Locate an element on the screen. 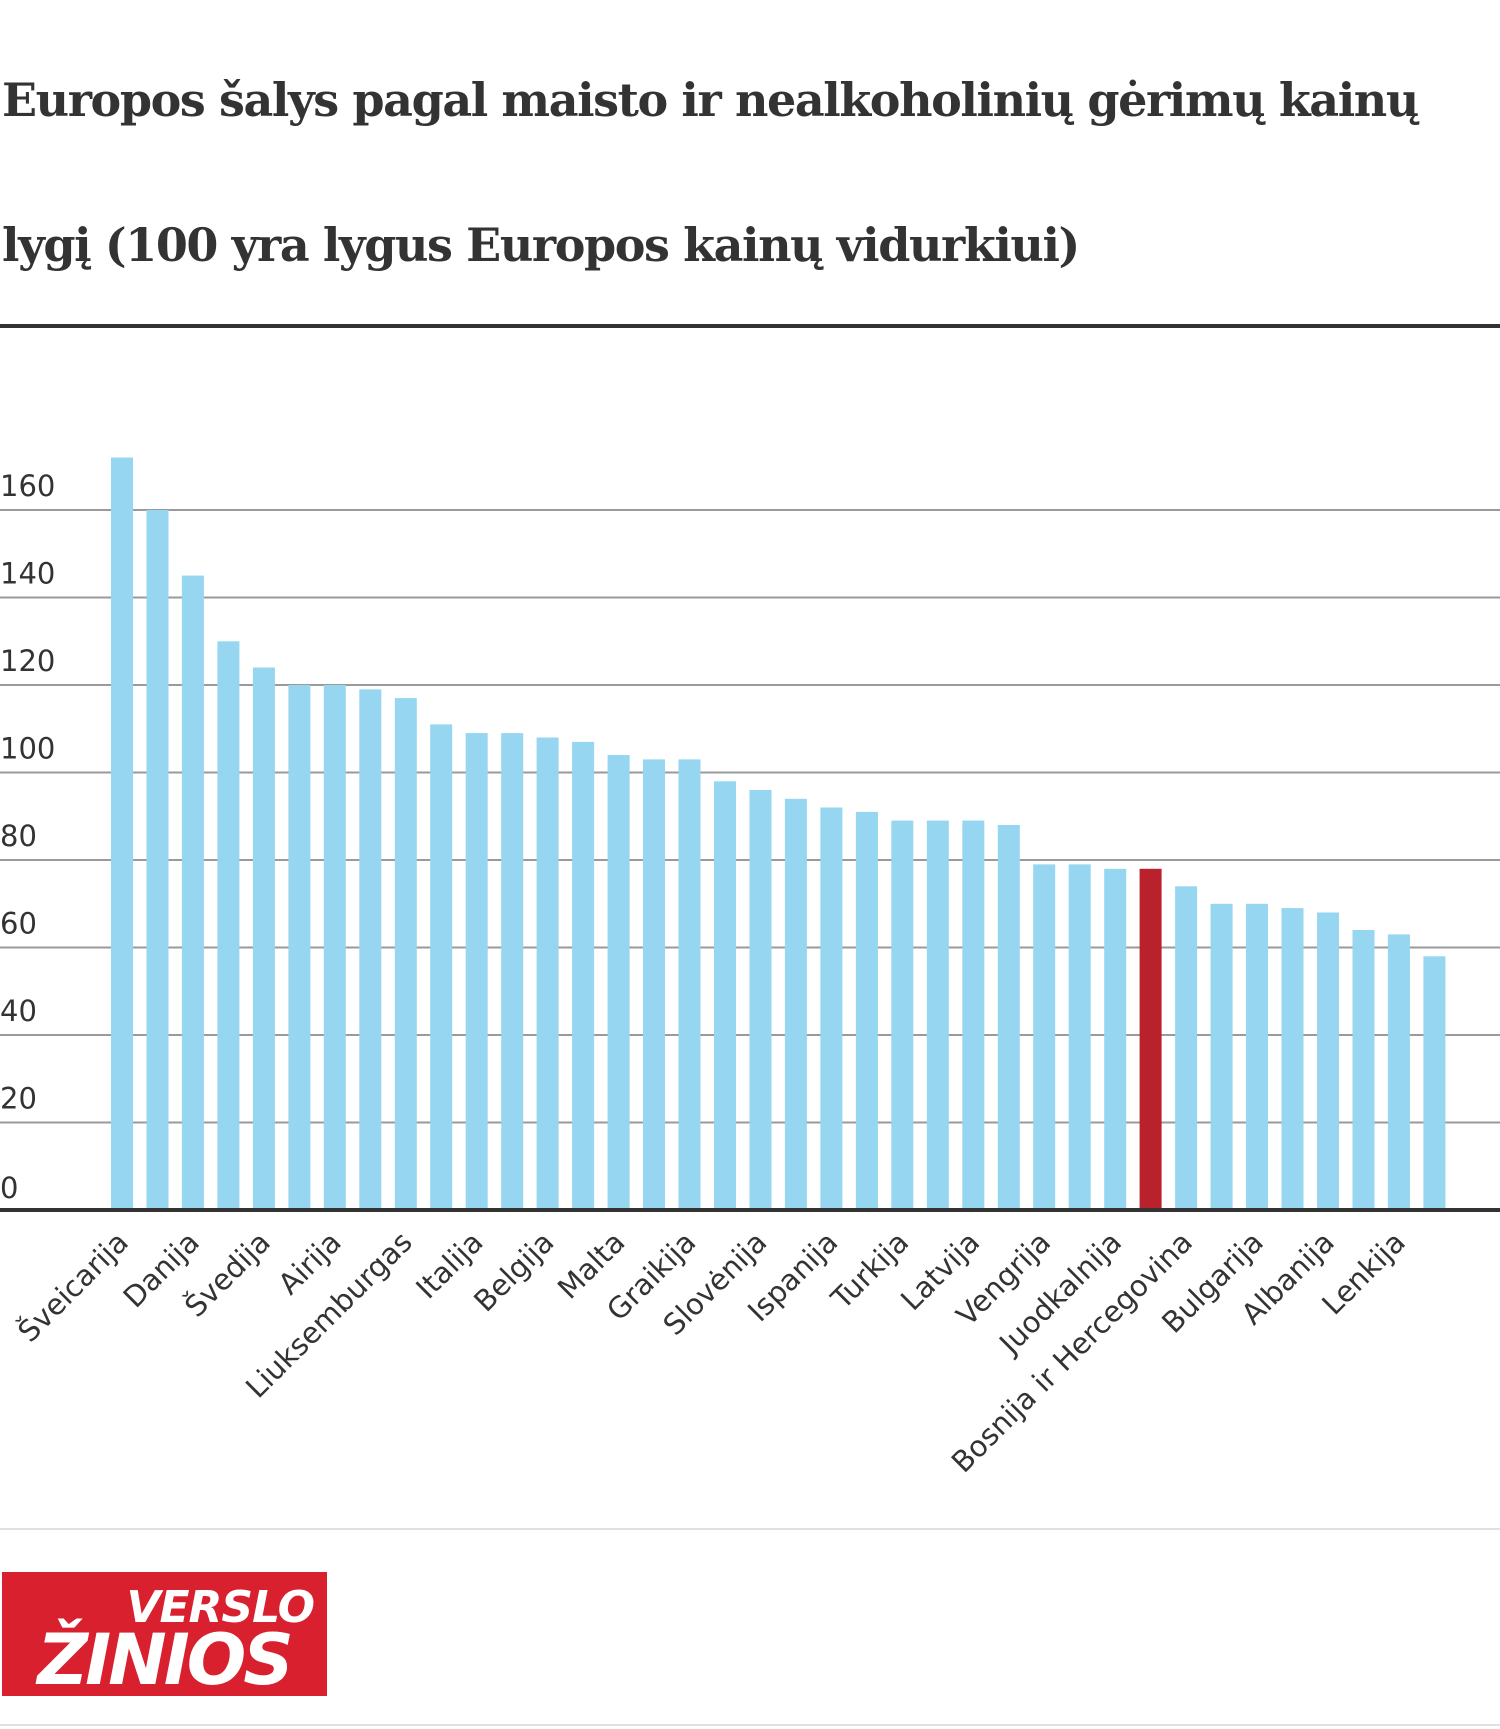  y-tick-label: 40 is located at coordinates (18, 1011).